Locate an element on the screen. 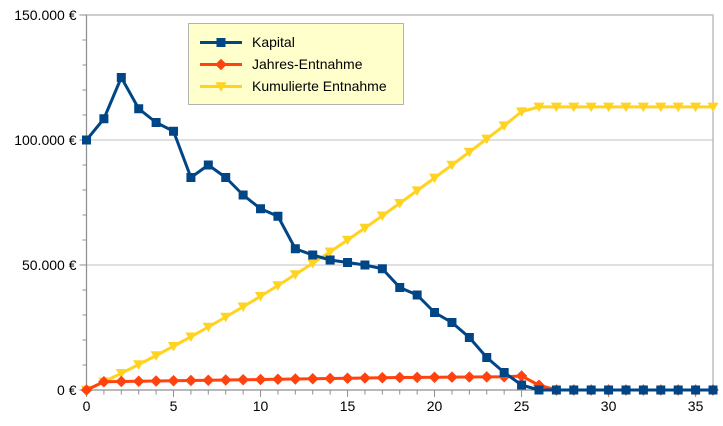 This screenshot has height=426, width=723. y-tick-label: 100.000 € is located at coordinates (45, 140).